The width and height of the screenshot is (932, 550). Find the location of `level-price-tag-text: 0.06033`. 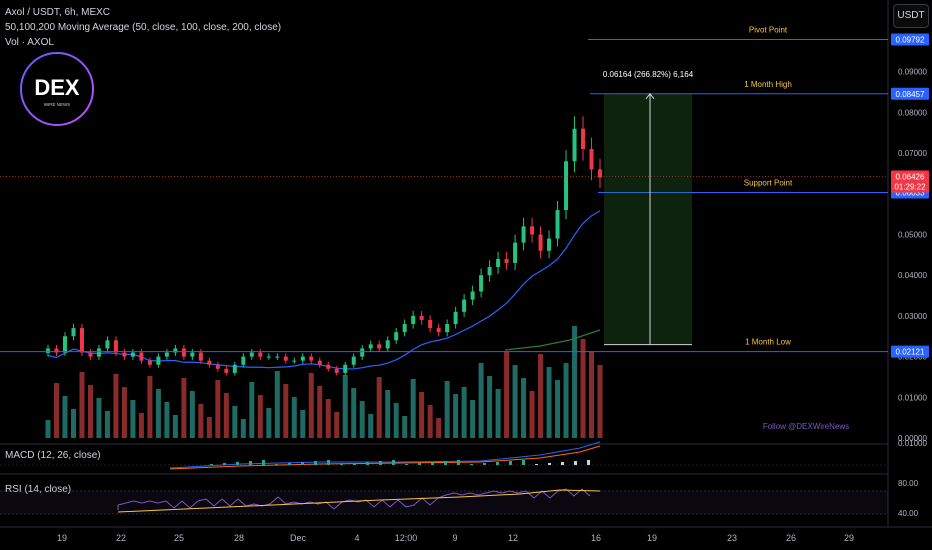

level-price-tag-text: 0.06033 is located at coordinates (910, 192).